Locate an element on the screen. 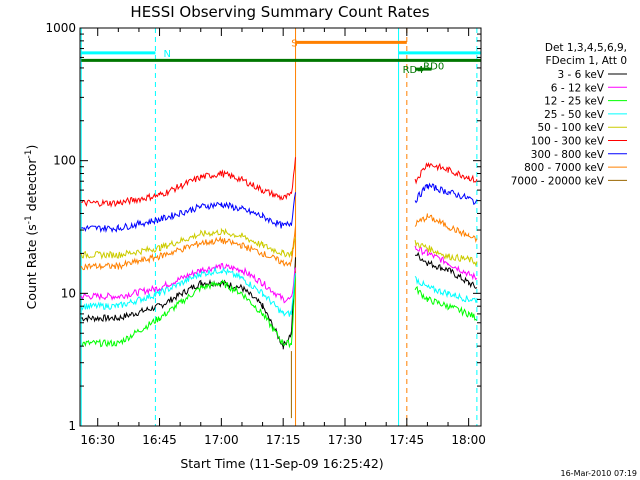  x-axis-label: Start Time (11-Sep-09 16:25:42) is located at coordinates (281, 463).